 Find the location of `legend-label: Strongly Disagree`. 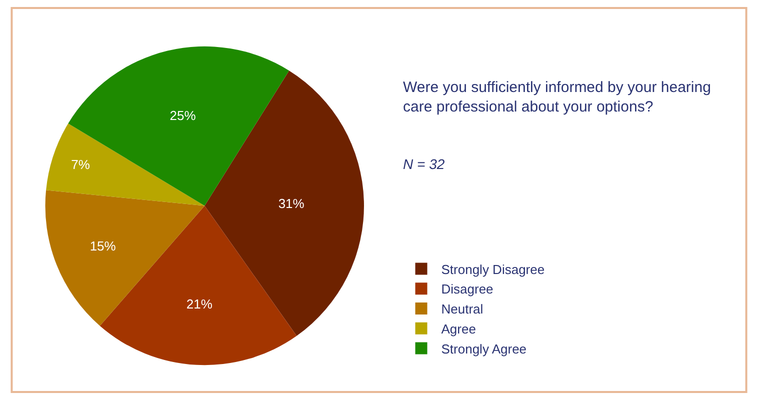

legend-label: Strongly Disagree is located at coordinates (493, 269).